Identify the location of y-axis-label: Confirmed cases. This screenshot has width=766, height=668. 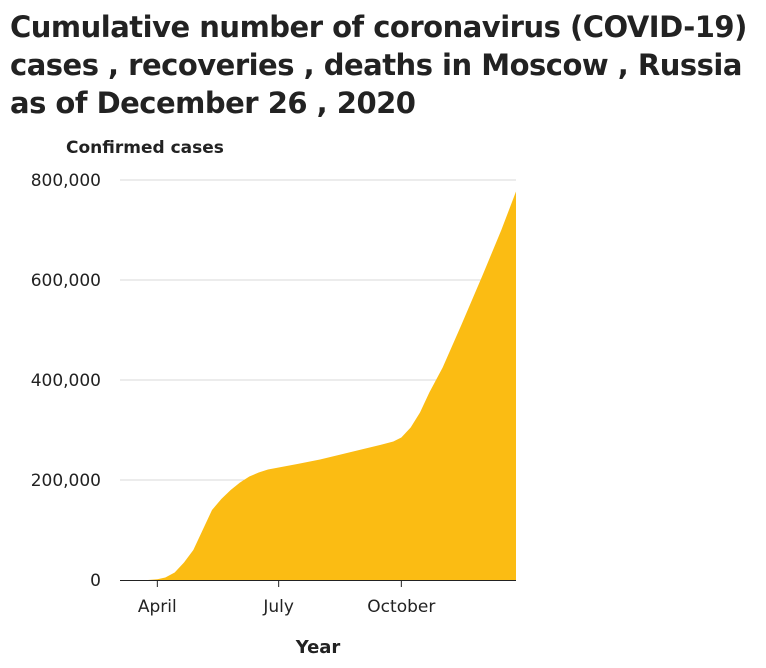
(145, 148).